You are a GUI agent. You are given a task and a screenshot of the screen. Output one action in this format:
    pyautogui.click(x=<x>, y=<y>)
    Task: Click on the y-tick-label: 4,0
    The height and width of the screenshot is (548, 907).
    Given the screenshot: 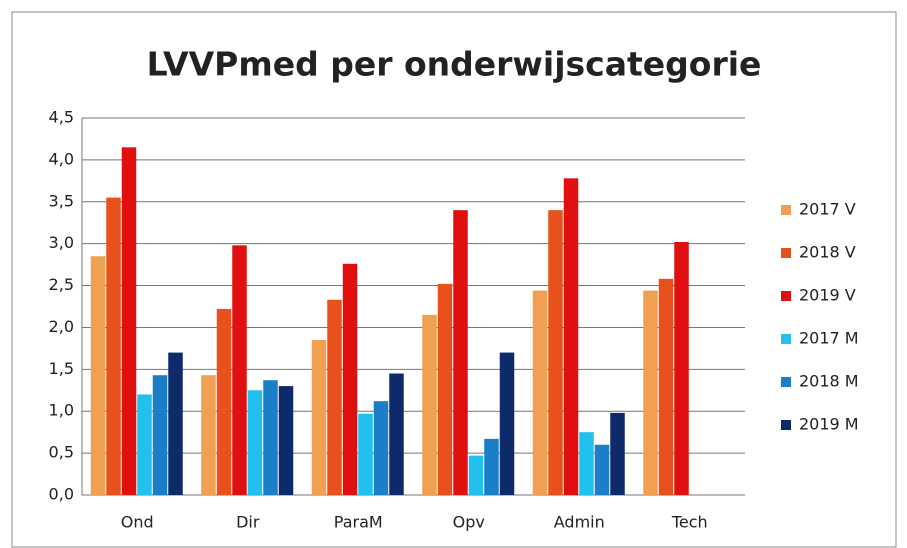 What is the action you would take?
    pyautogui.click(x=61, y=158)
    